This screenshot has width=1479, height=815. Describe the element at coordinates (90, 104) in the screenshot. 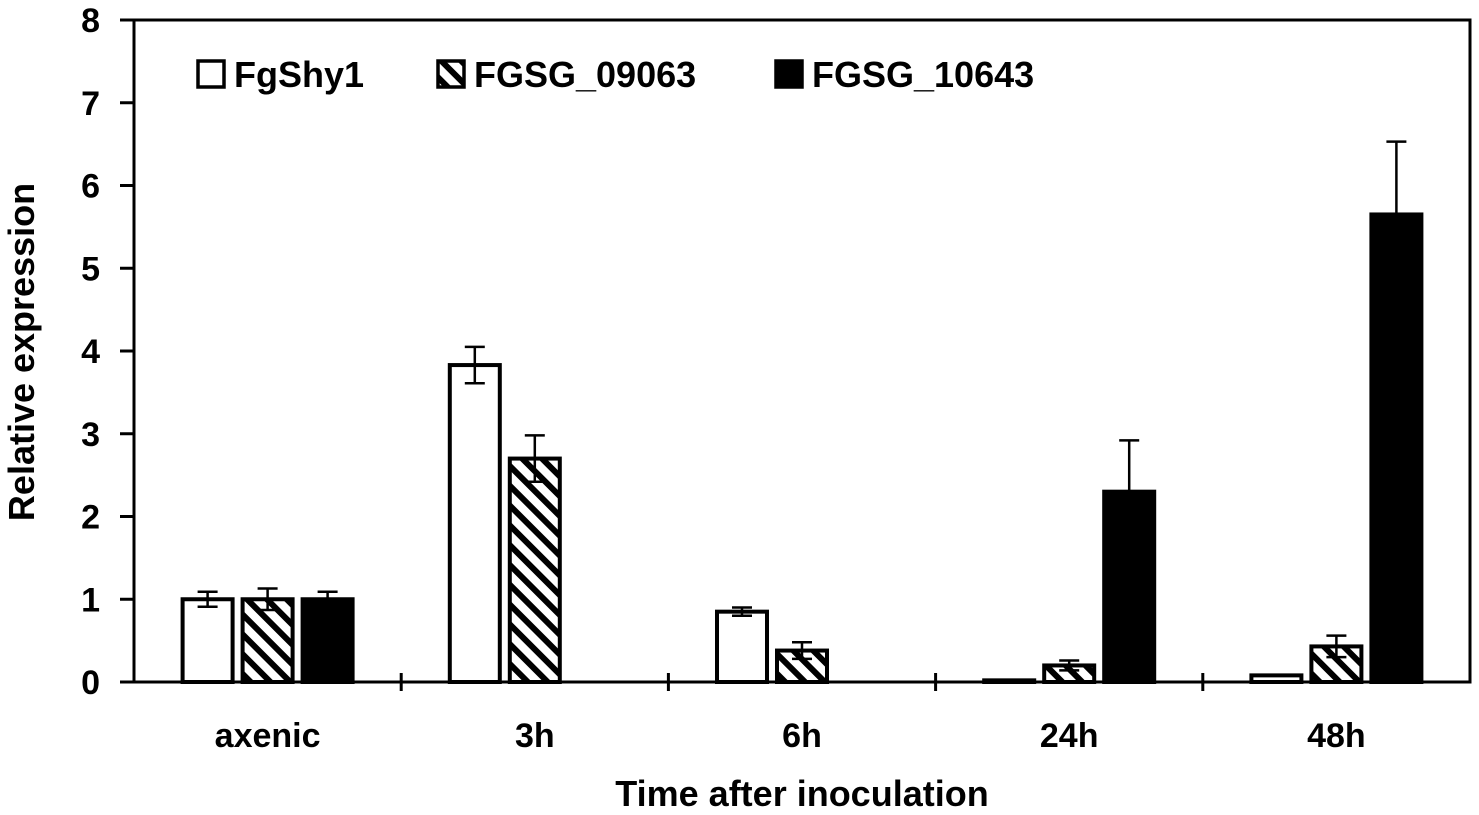

I see `y-tick-label: 7` at that location.